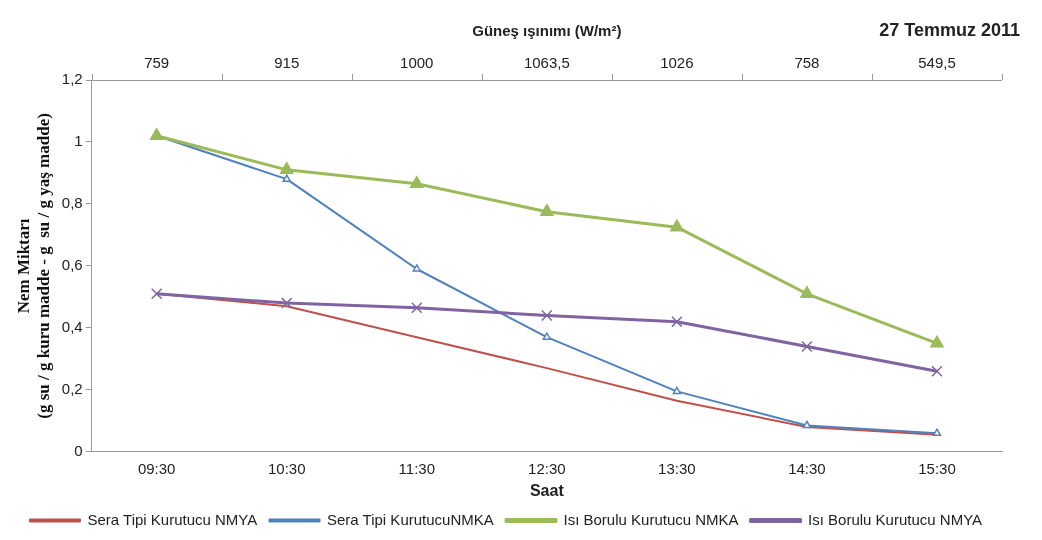 The height and width of the screenshot is (540, 1042). I want to click on text: 759, so click(157, 62).